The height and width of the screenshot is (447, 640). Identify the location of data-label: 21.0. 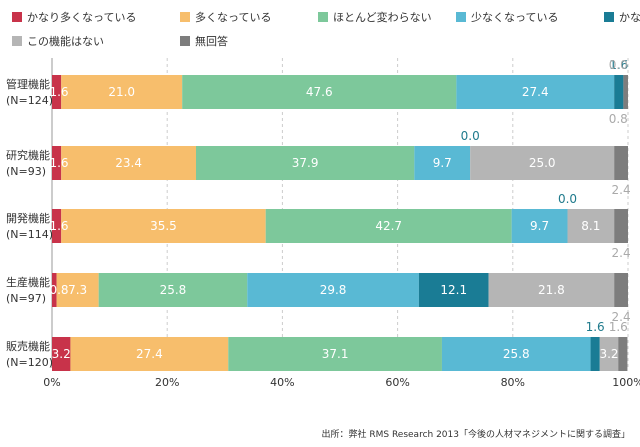
(121, 92).